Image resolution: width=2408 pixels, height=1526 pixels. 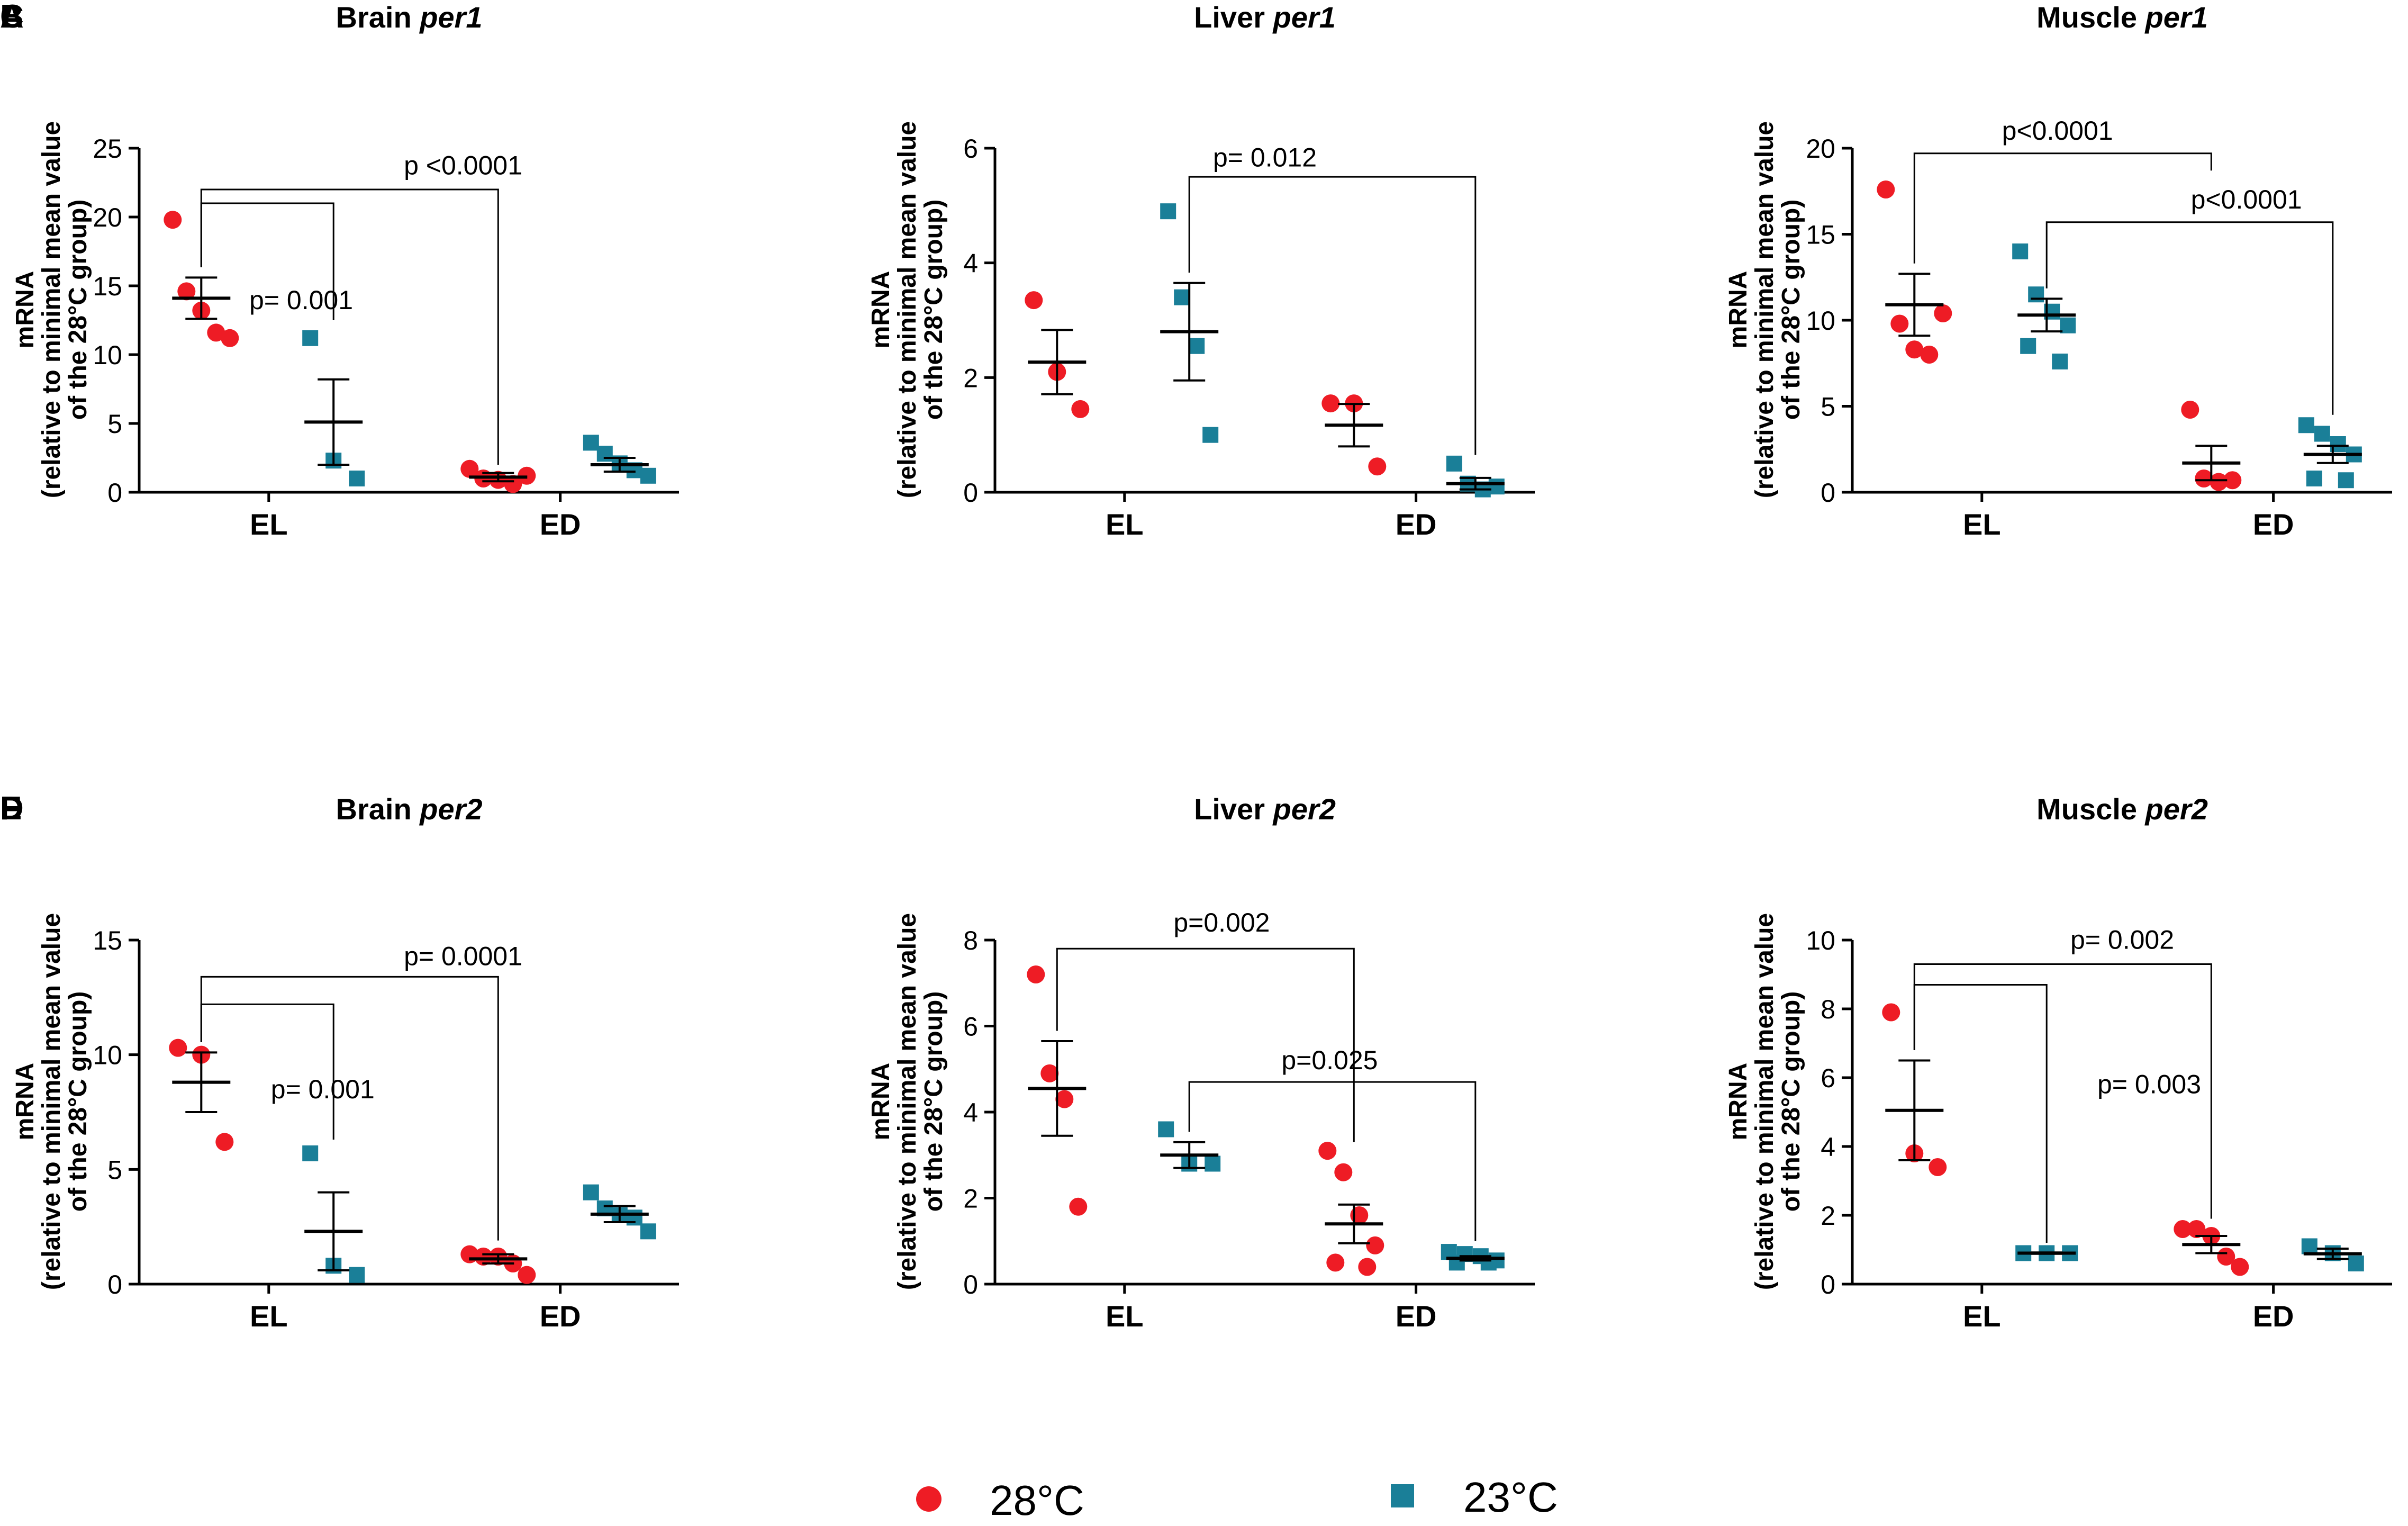 I want to click on y-tick-label: 0, so click(x=971, y=493).